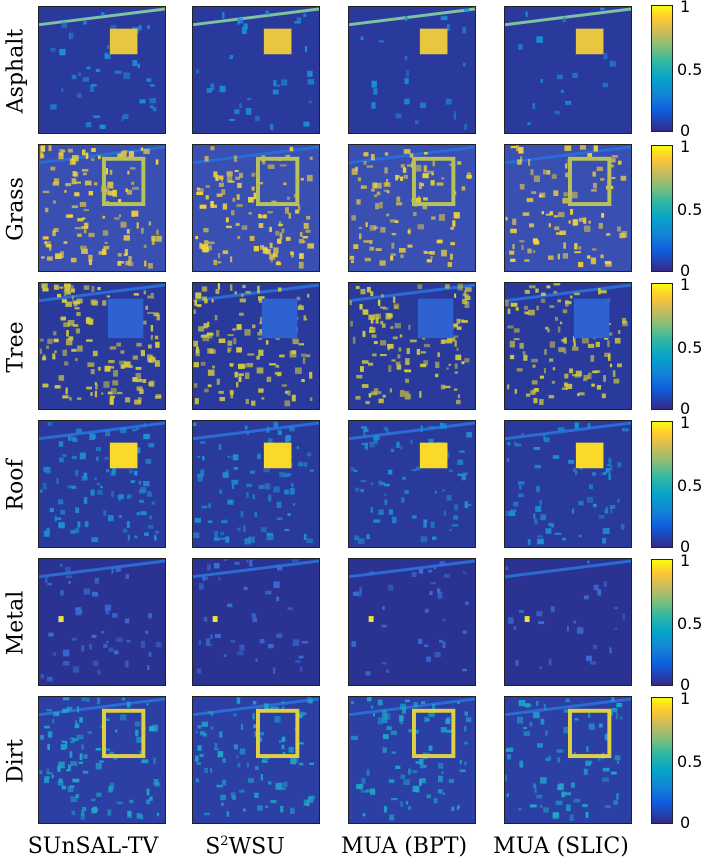  I want to click on row-label-tree: Tree, so click(16, 347).